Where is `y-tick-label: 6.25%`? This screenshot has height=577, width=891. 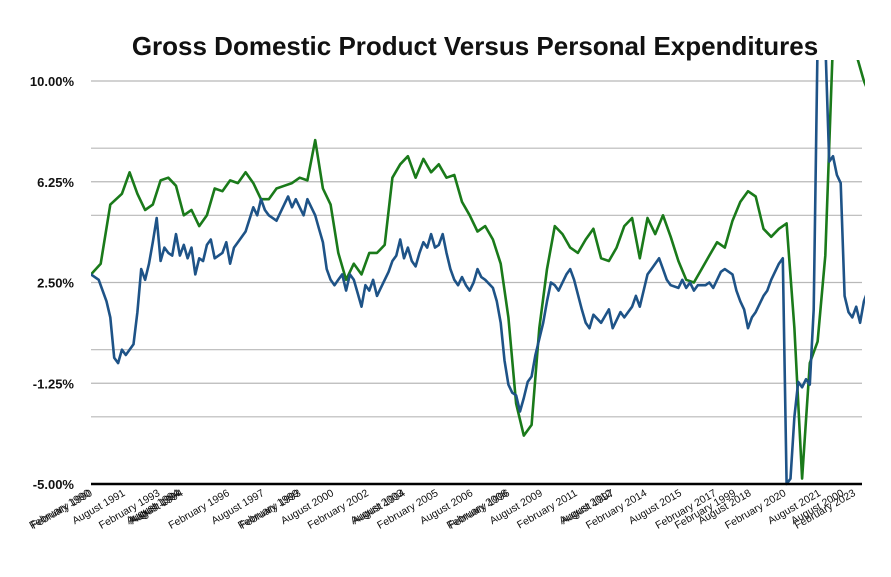 y-tick-label: 6.25% is located at coordinates (55, 182).